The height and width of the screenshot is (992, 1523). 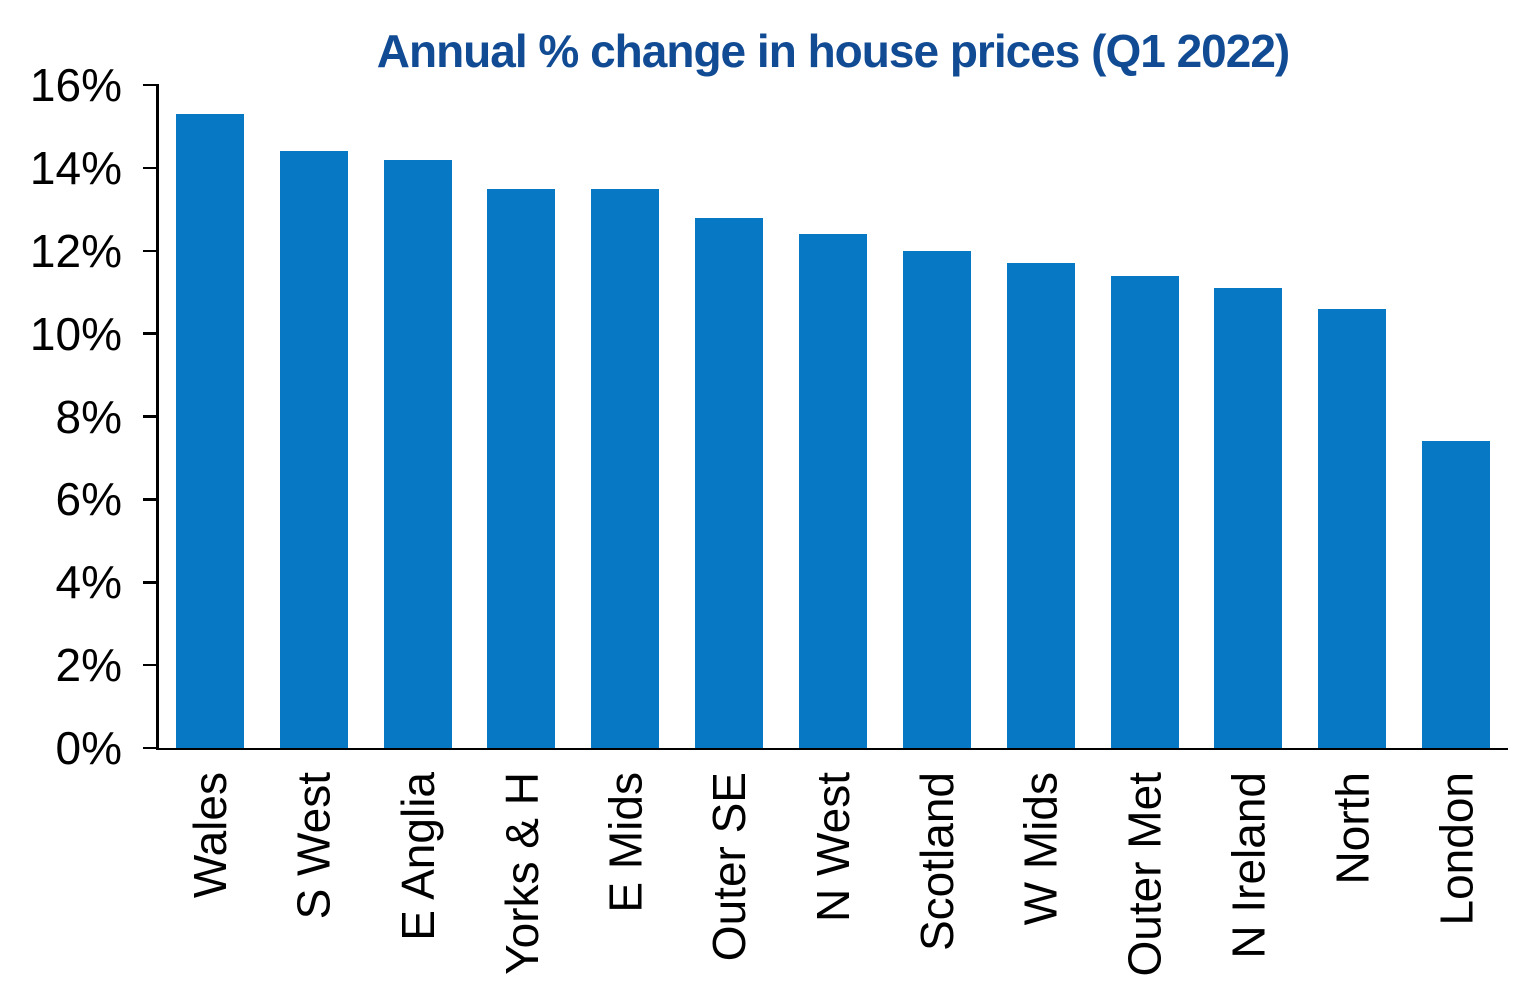 I want to click on x-tick-label-scotland: Scotland, so click(x=936, y=862).